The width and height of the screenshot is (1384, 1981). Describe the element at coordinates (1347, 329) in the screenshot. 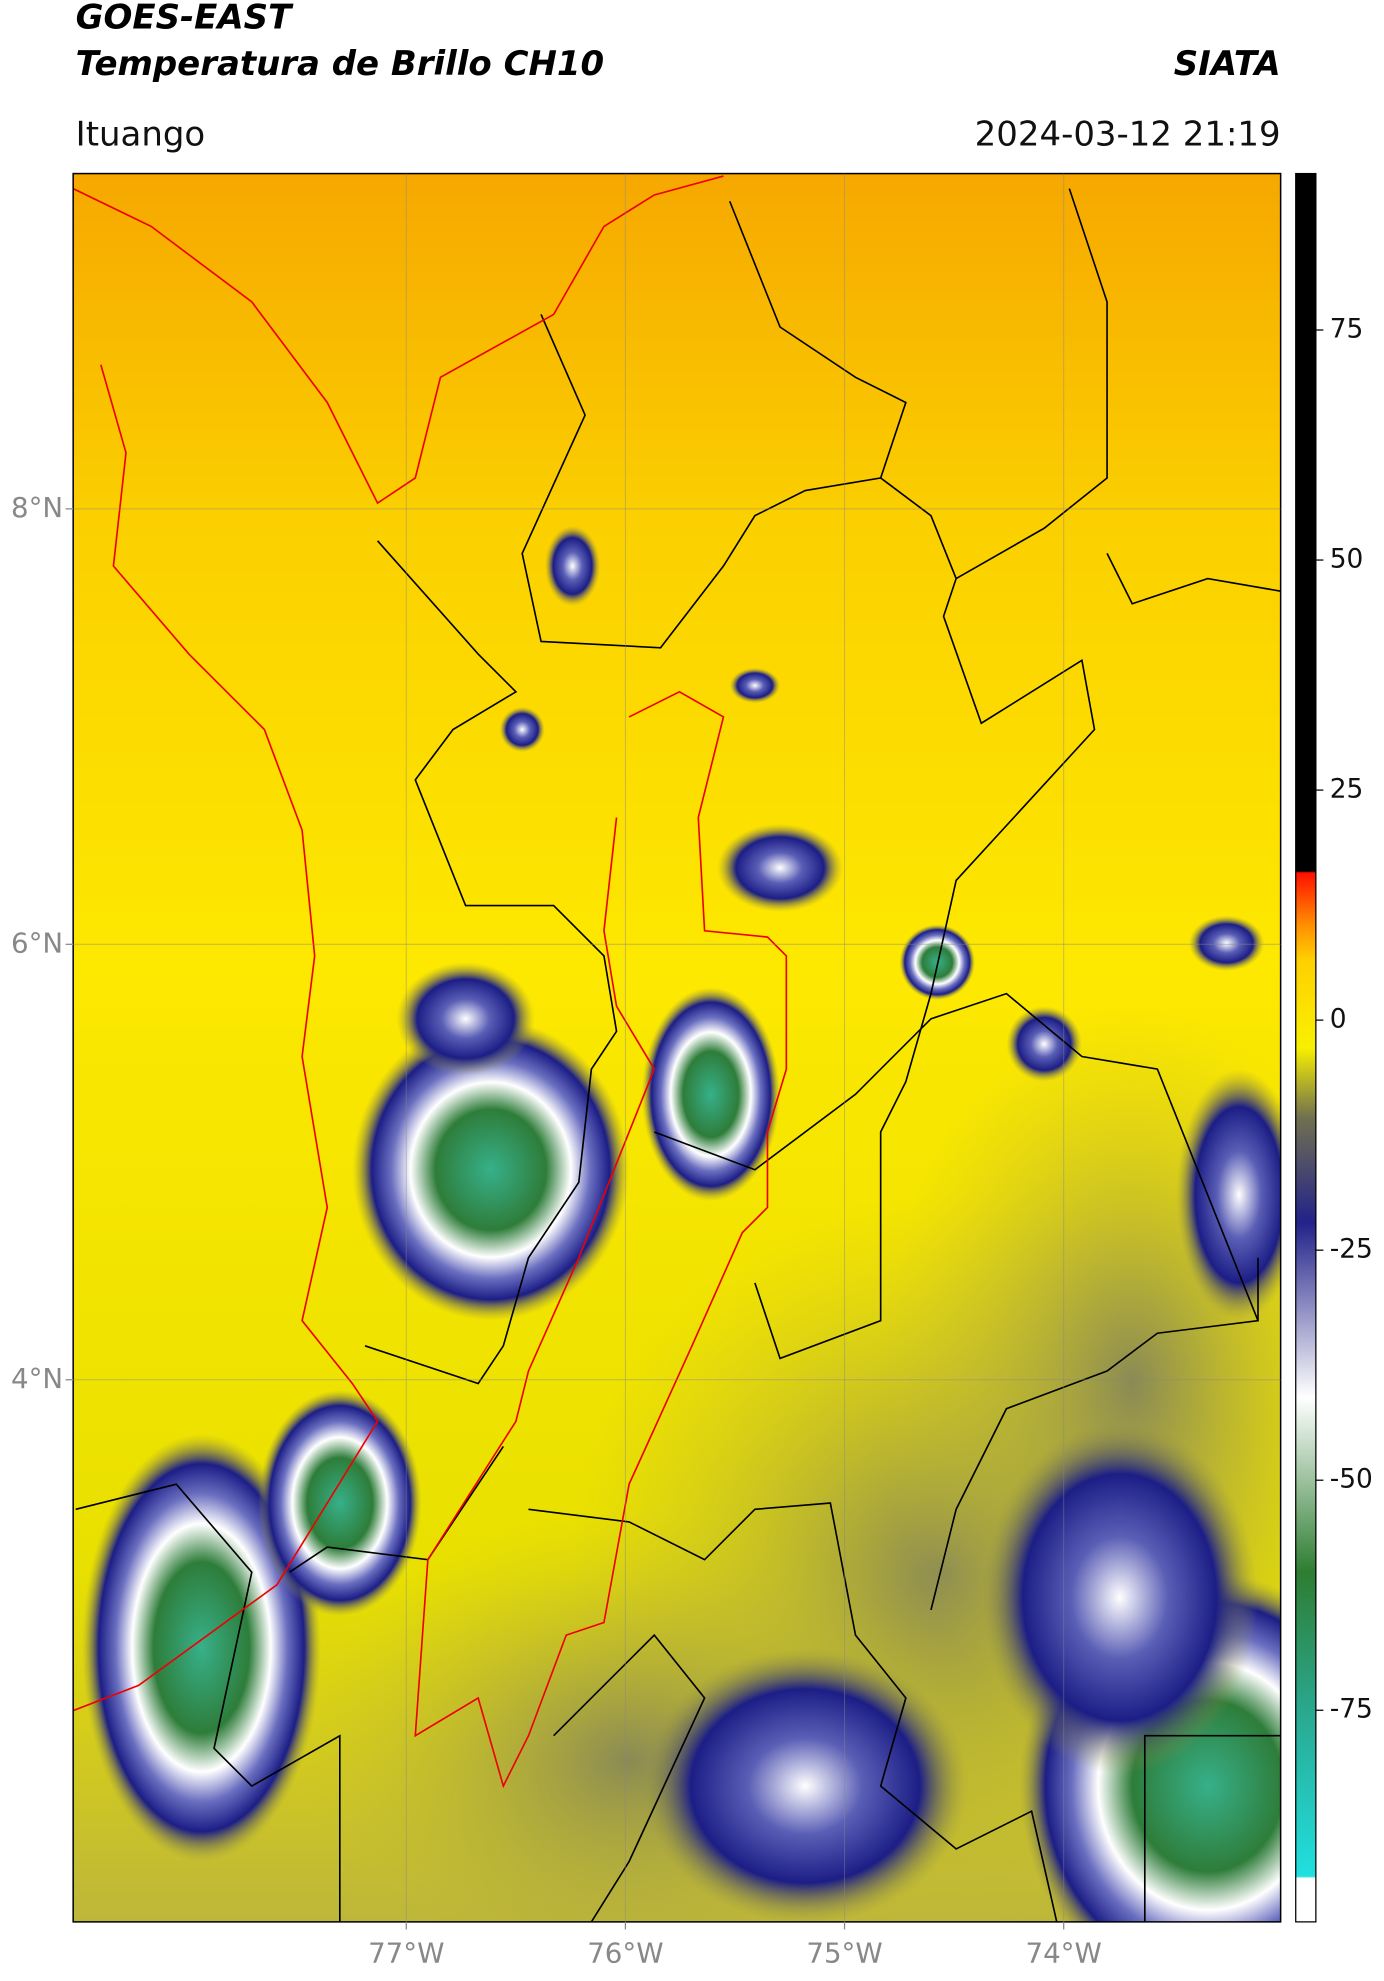

I see `colorbar-tick-label: 75` at that location.